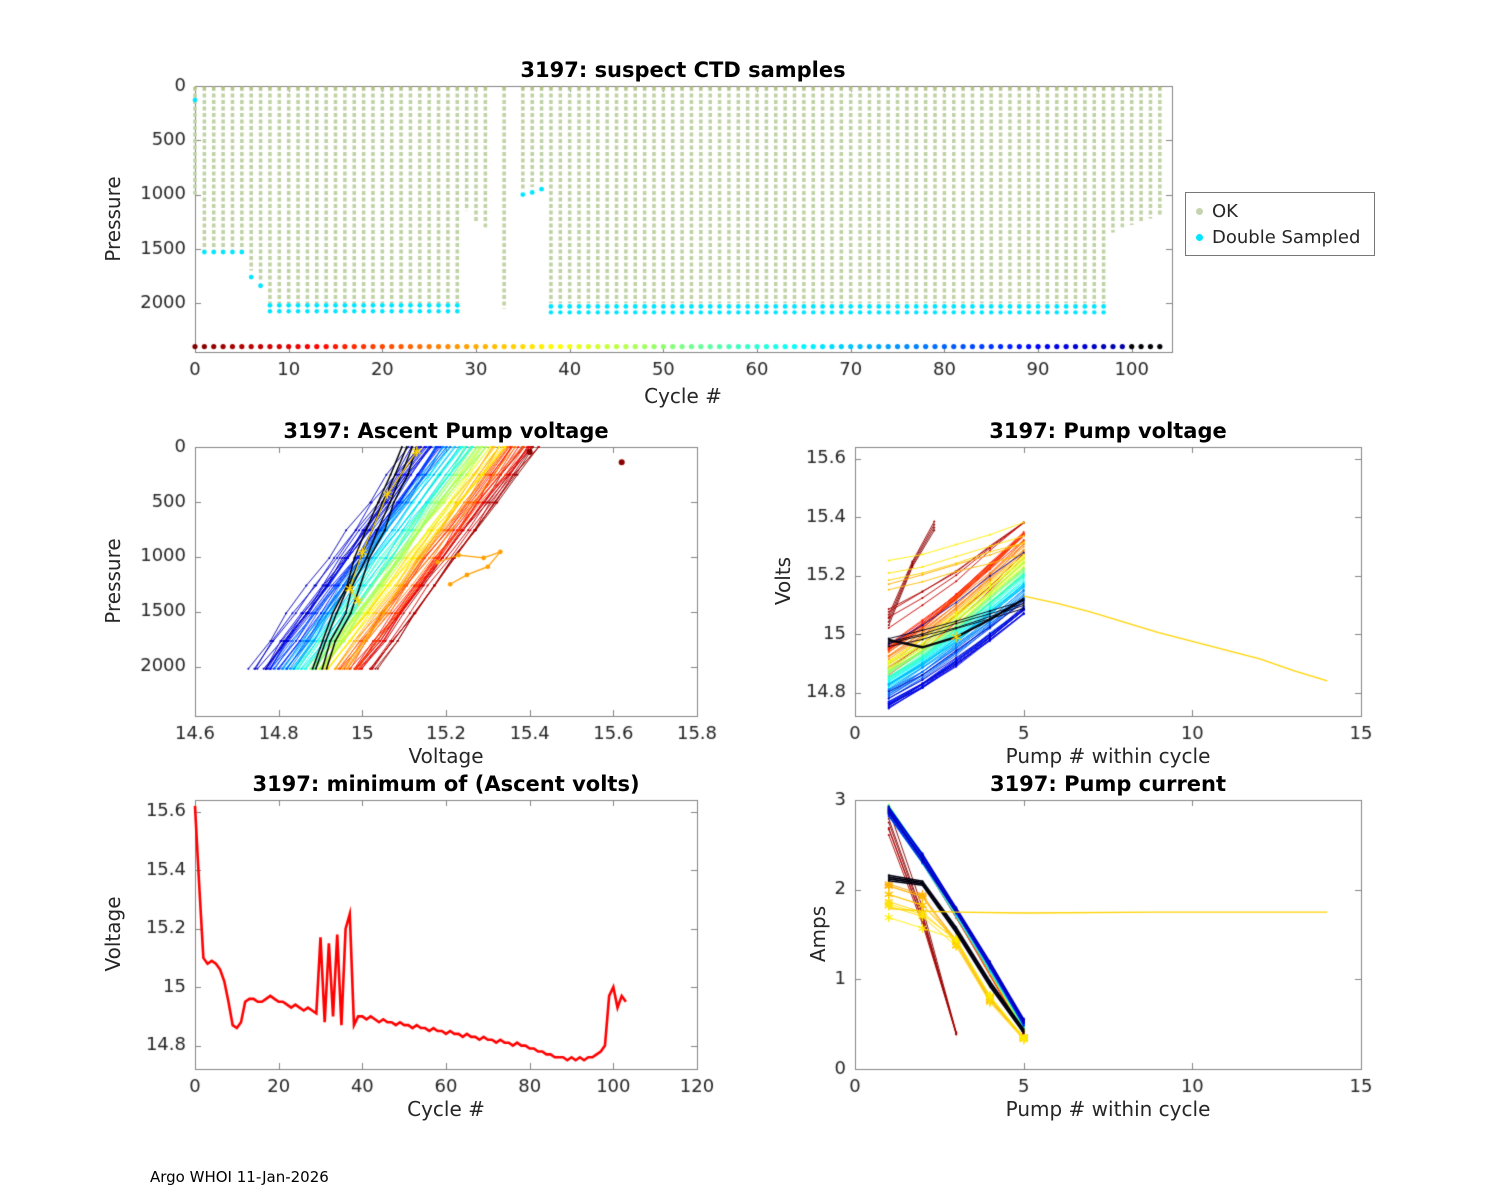 This screenshot has height=1200, width=1500. What do you see at coordinates (1286, 237) in the screenshot?
I see `legend-label-double-sampled: Double Sampled` at bounding box center [1286, 237].